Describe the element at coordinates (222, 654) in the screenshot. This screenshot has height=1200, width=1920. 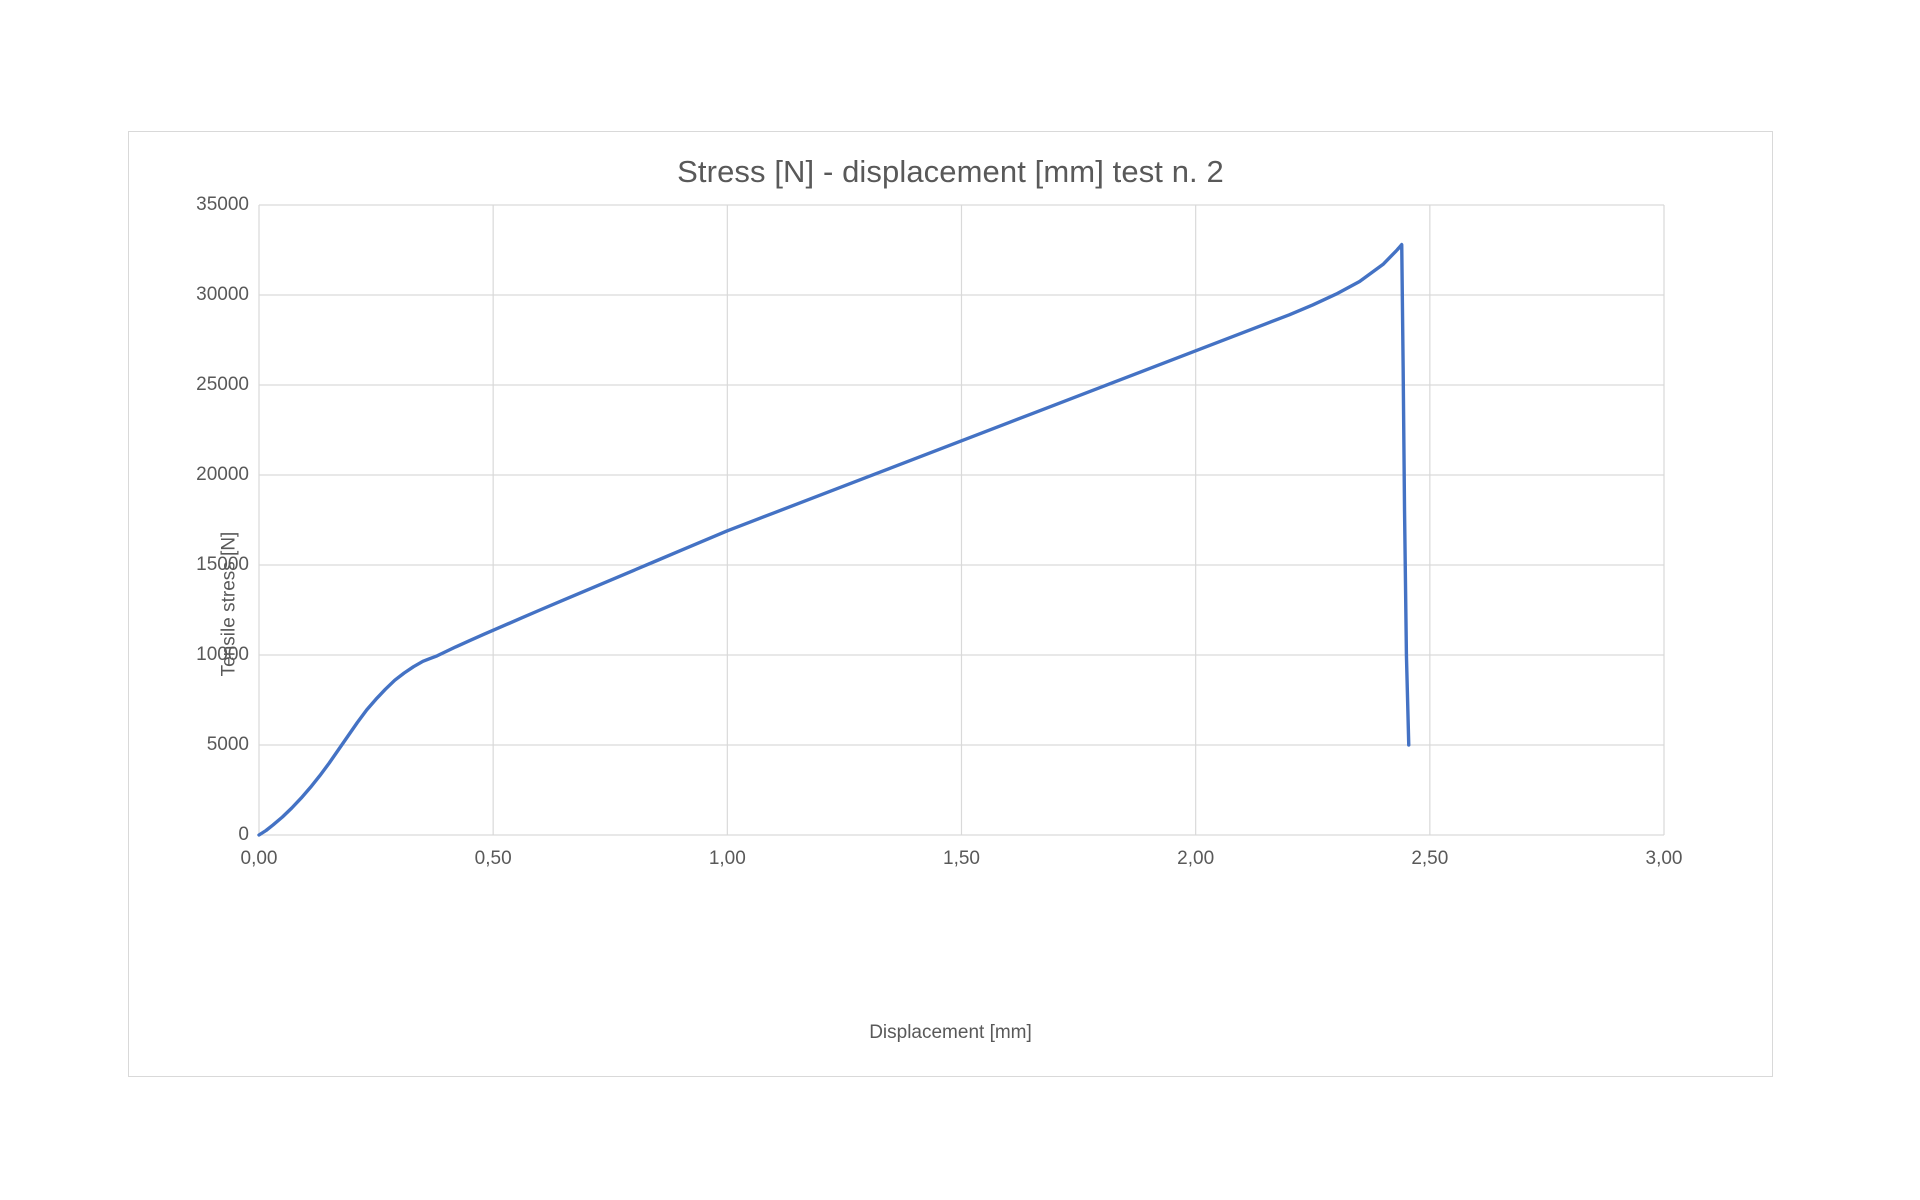
I see `y-tick-label: 10000` at that location.